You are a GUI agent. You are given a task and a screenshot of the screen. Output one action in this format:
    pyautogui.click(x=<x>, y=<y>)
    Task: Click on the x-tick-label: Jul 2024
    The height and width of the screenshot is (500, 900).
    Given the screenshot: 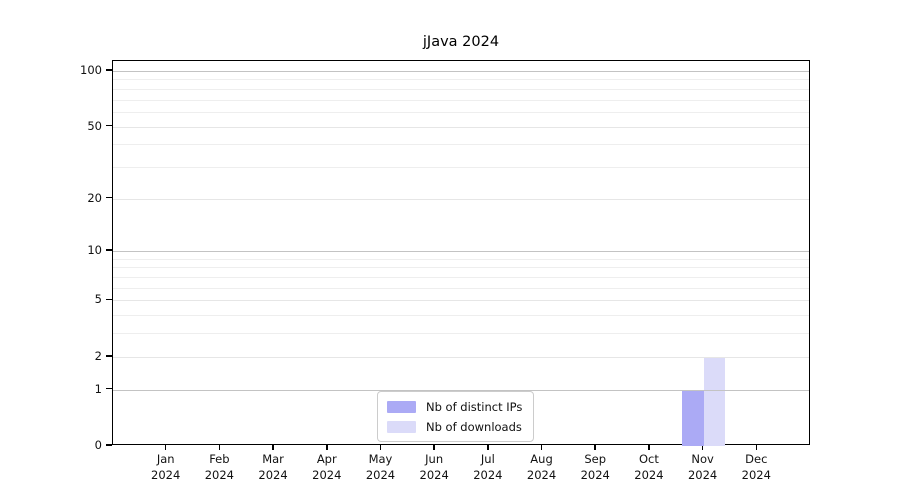 What is the action you would take?
    pyautogui.click(x=488, y=467)
    